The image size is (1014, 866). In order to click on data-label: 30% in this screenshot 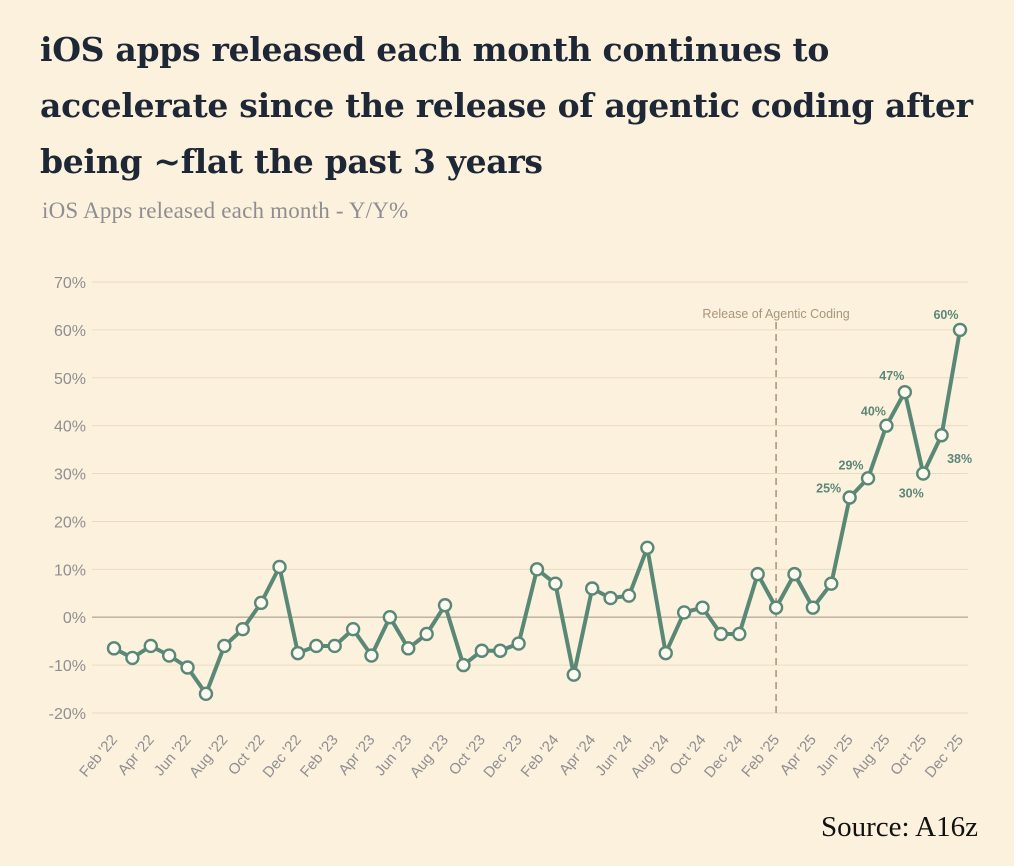, I will do `click(911, 494)`.